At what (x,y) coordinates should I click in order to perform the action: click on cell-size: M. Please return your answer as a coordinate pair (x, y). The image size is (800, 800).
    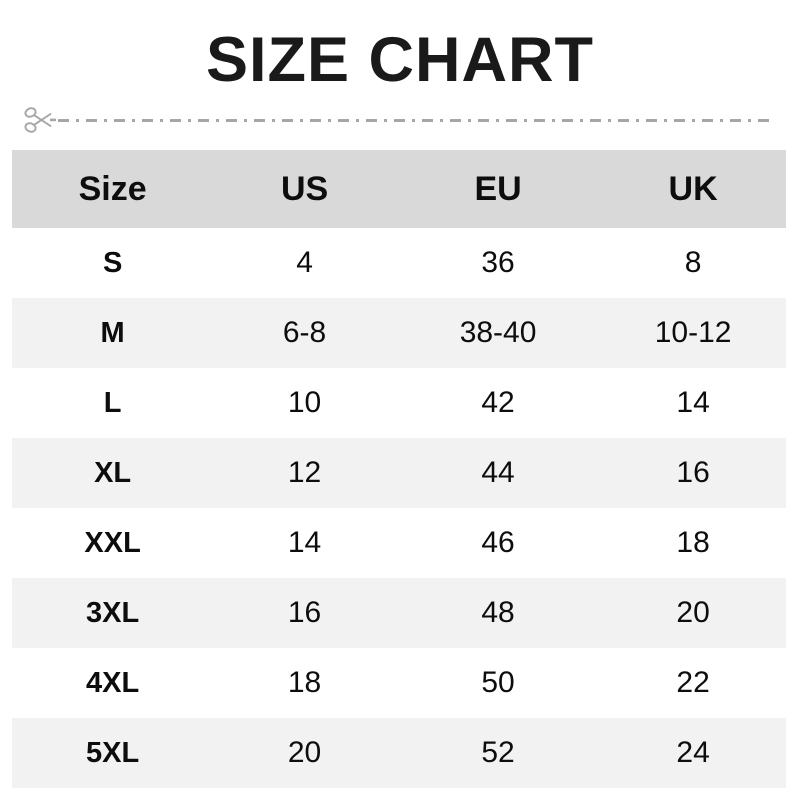
    Looking at the image, I should click on (113, 333).